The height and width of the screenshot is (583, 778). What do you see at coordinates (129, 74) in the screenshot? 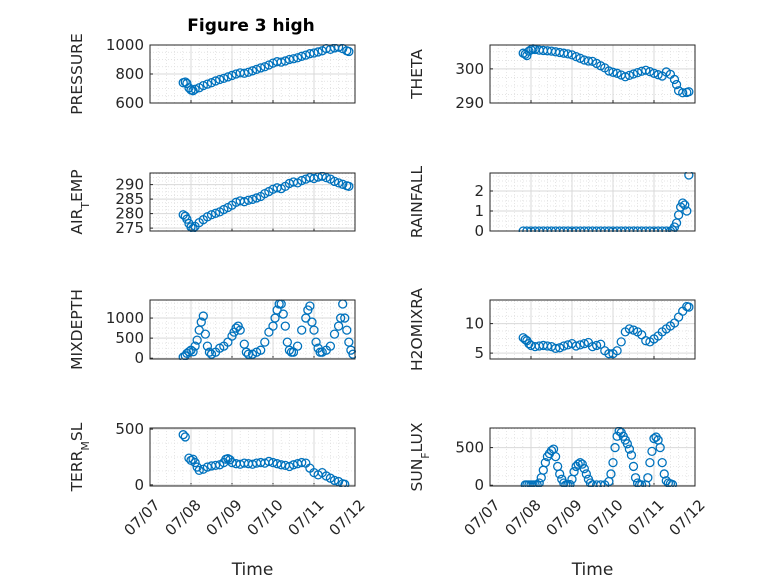
I see `y-tick-label: 800` at bounding box center [129, 74].